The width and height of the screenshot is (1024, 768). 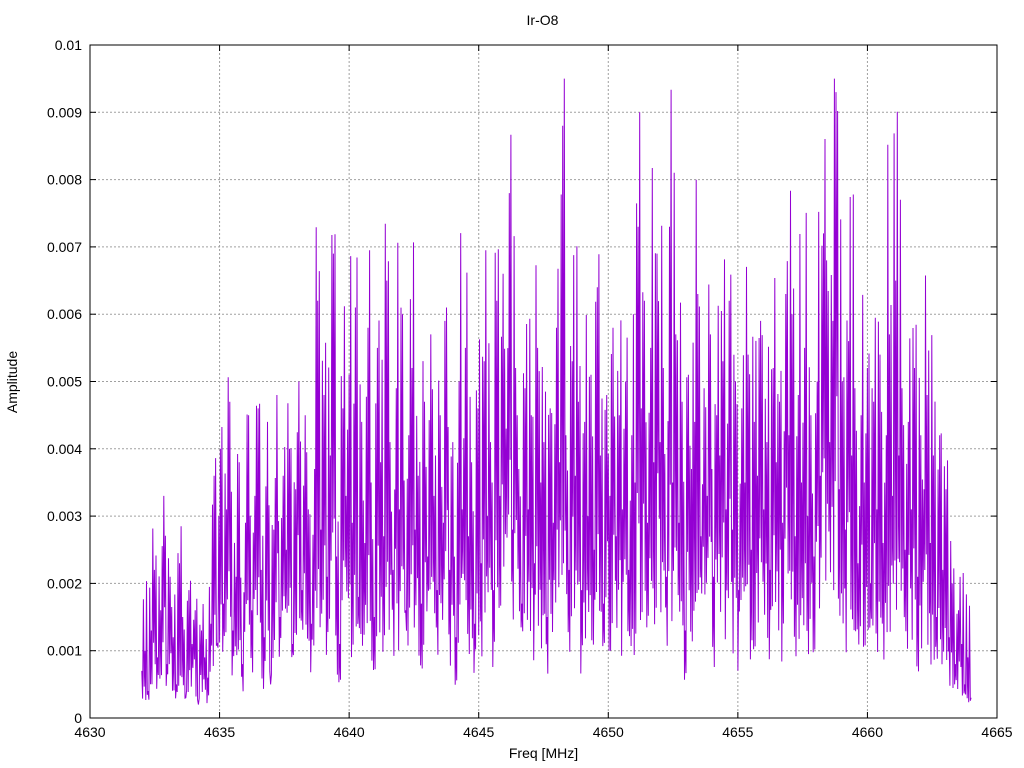 I want to click on y-tick-label: 0.002, so click(x=64, y=583).